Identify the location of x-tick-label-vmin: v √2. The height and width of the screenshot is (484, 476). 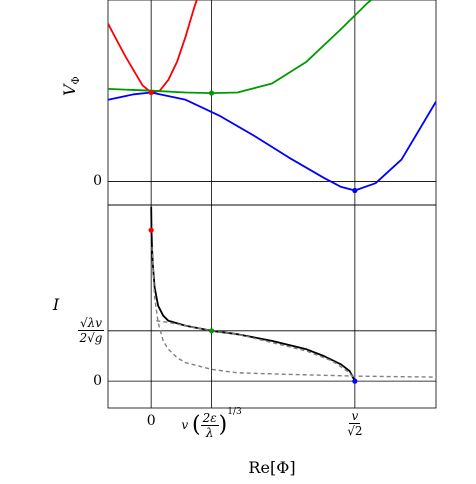
(354, 423).